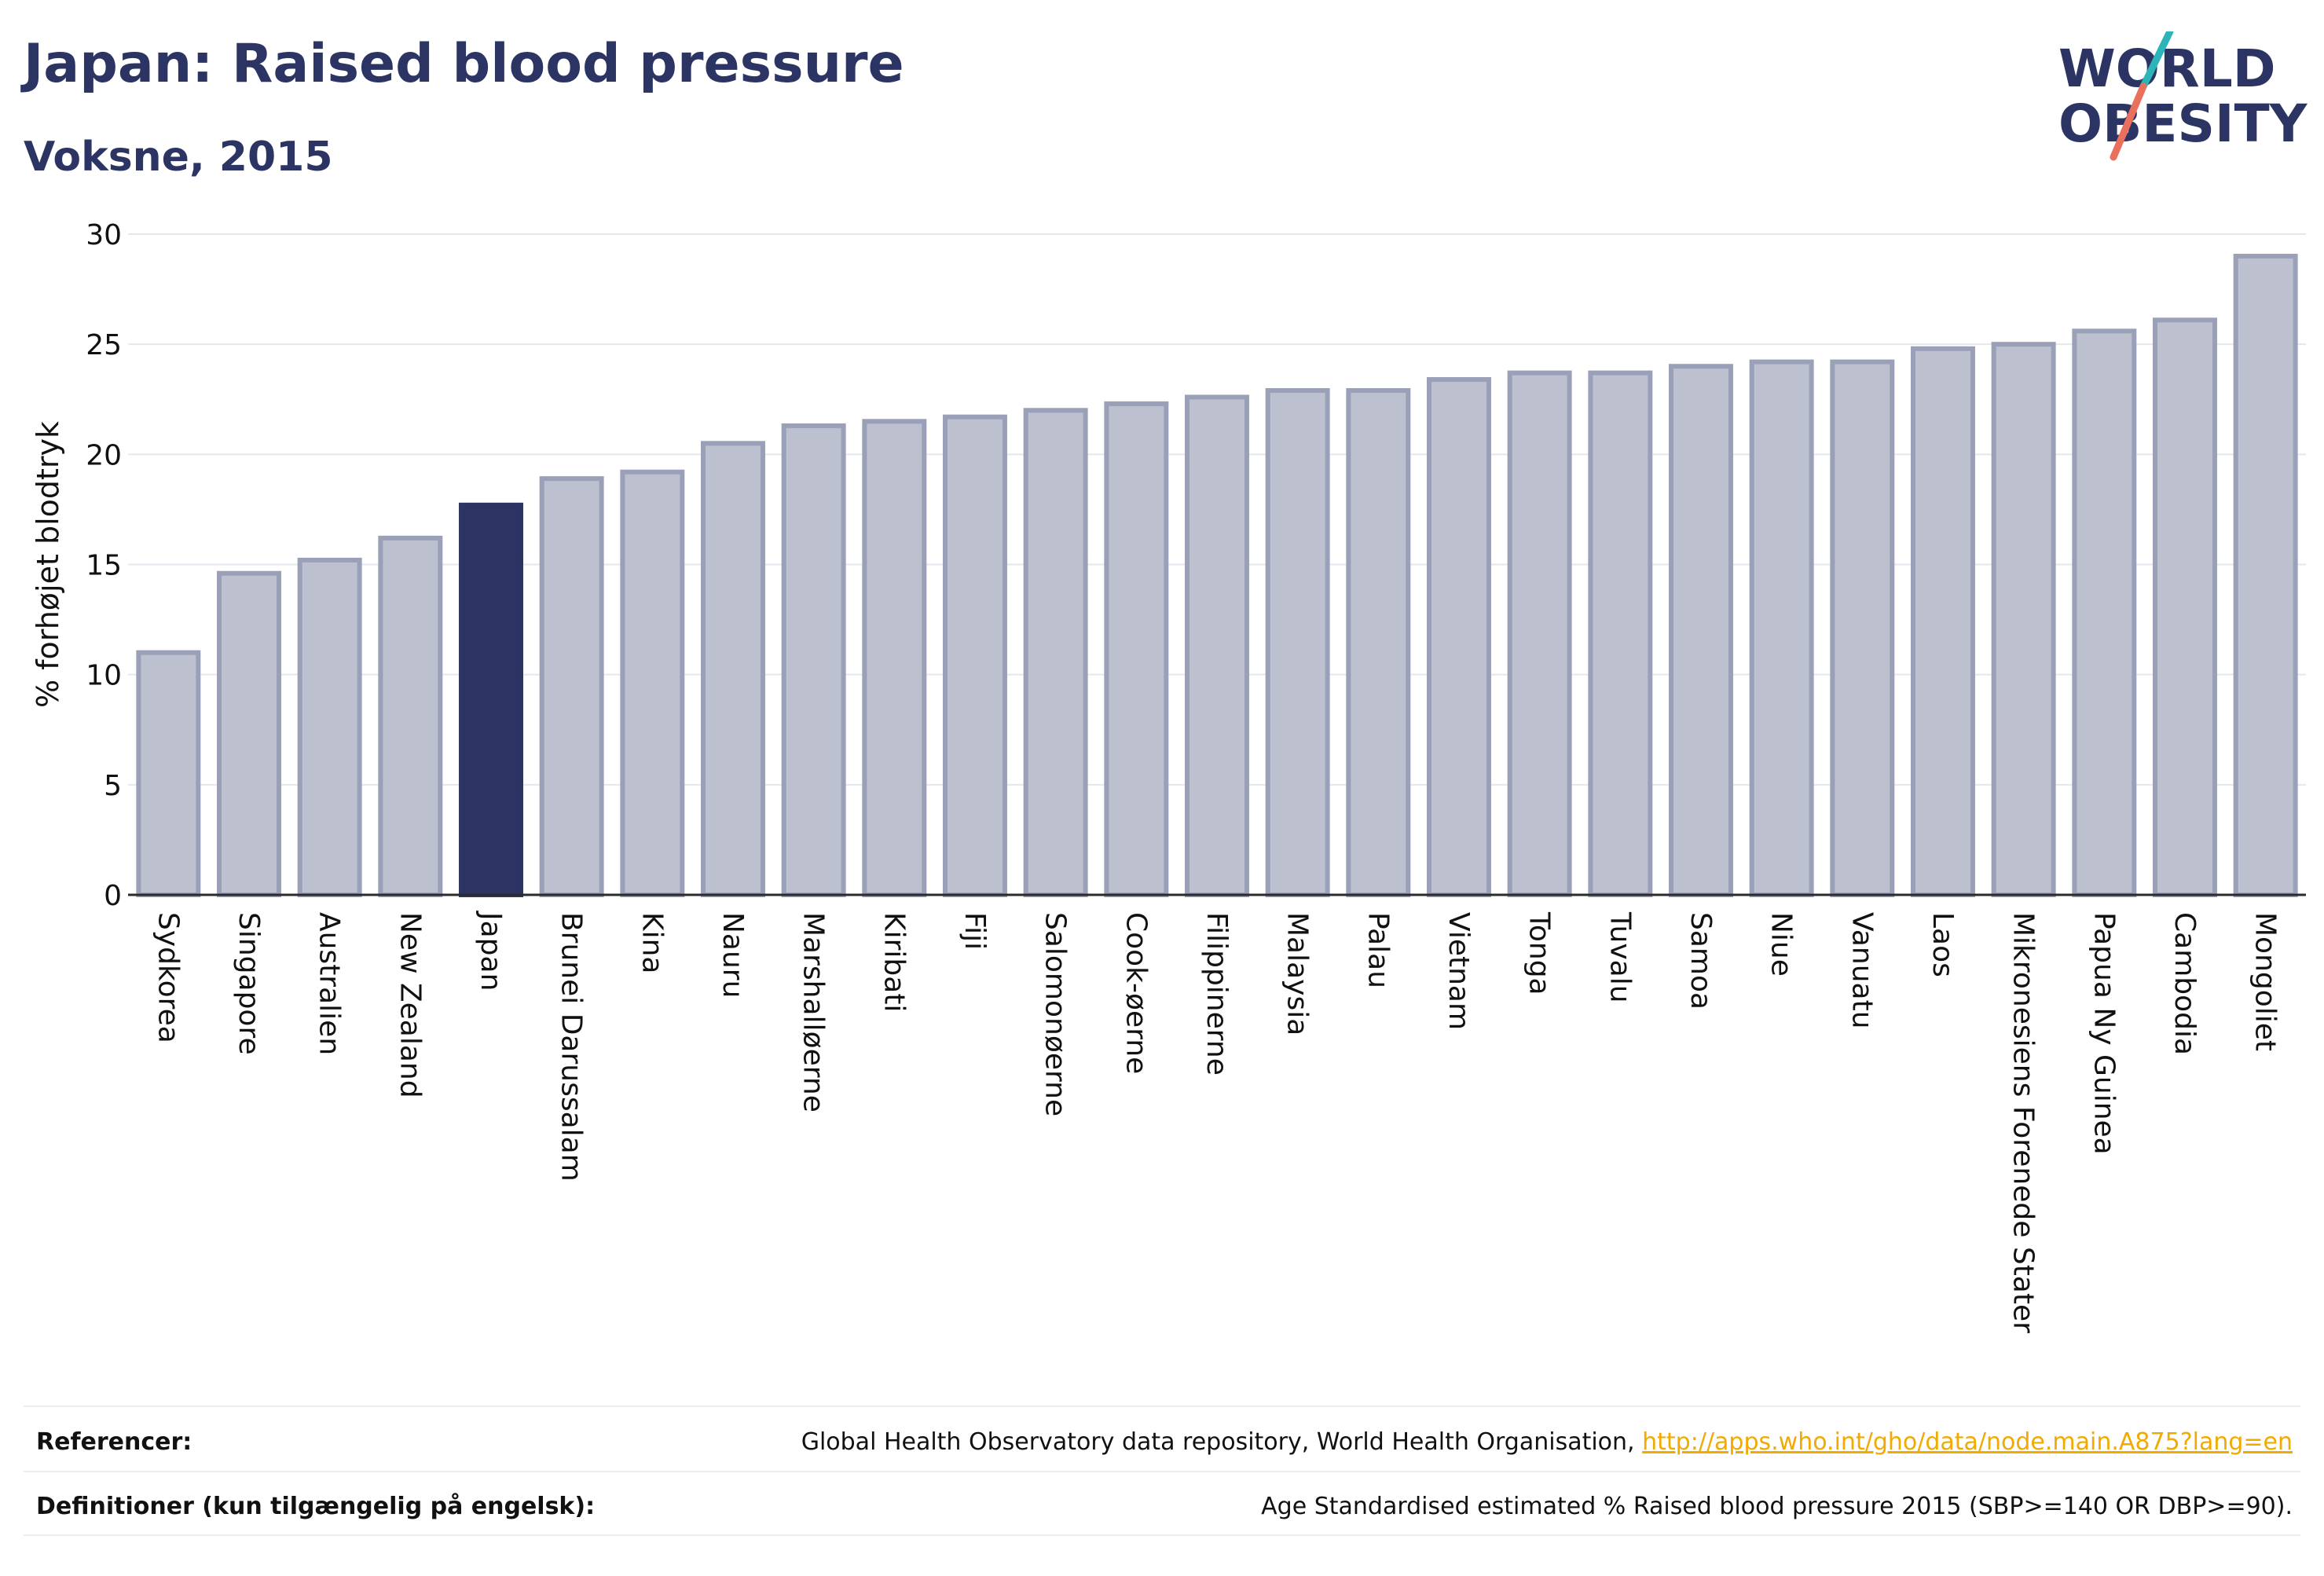 The image size is (2324, 1576). Describe the element at coordinates (894, 962) in the screenshot. I see `x-tick-label: Kiribati` at that location.